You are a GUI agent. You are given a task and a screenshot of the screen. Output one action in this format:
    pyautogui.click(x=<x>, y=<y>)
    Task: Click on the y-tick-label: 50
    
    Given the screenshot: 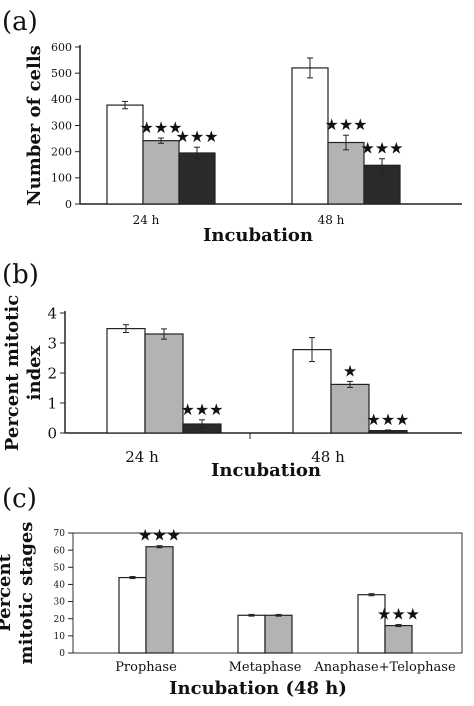 What is the action you would take?
    pyautogui.click(x=60, y=568)
    